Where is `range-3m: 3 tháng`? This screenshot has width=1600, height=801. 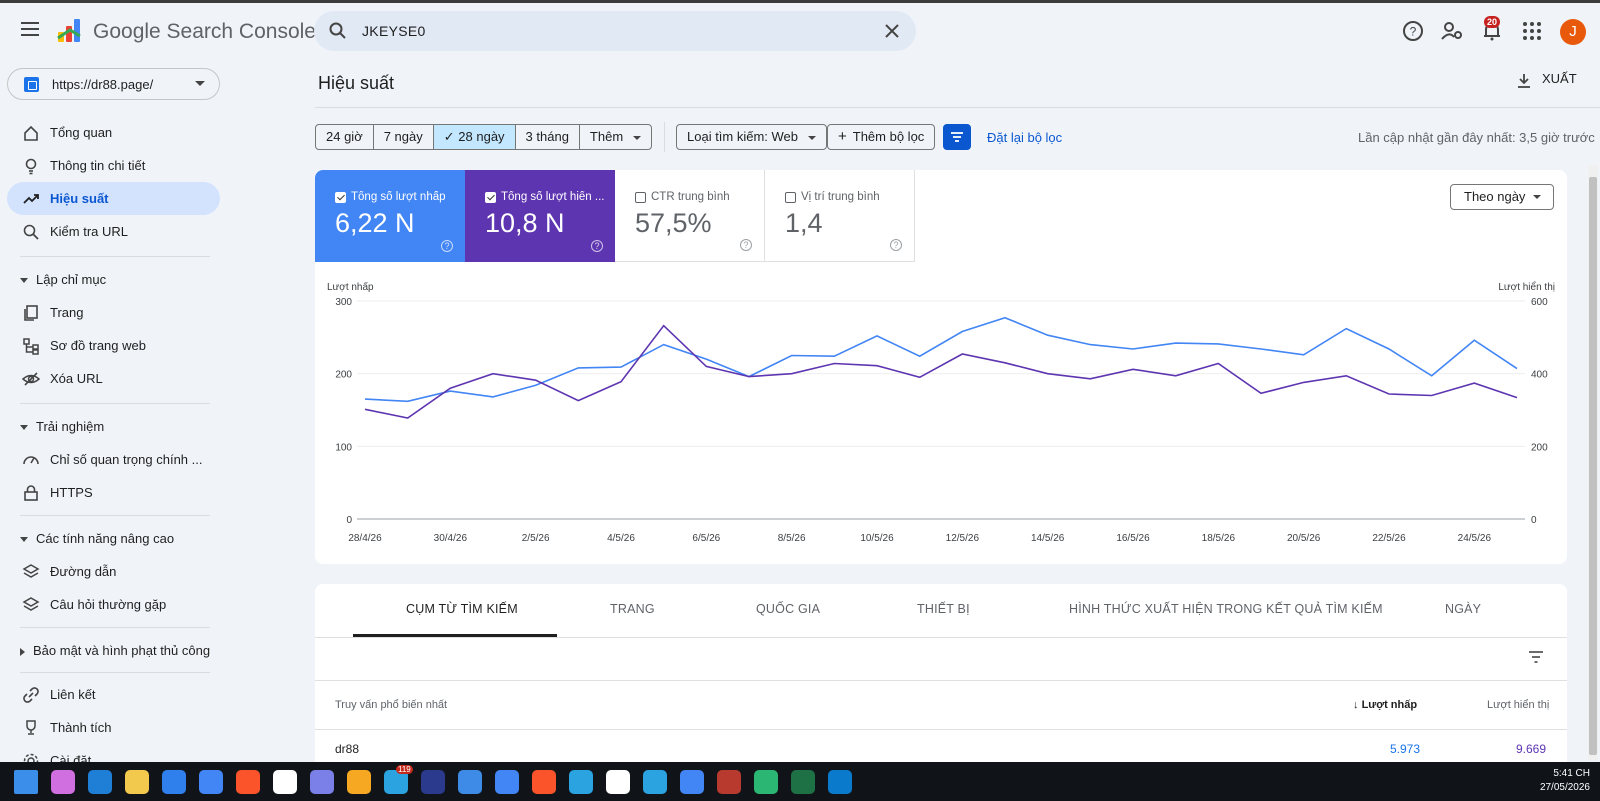
range-3m: 3 tháng is located at coordinates (548, 137).